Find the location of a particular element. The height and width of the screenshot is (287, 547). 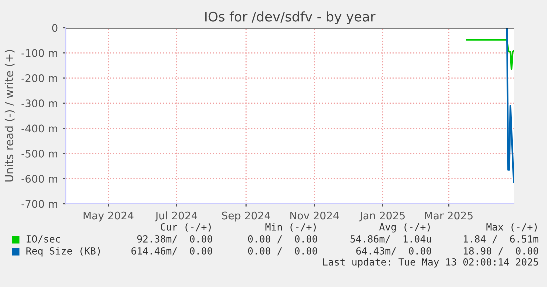

text: Min (-/+) is located at coordinates (291, 227).